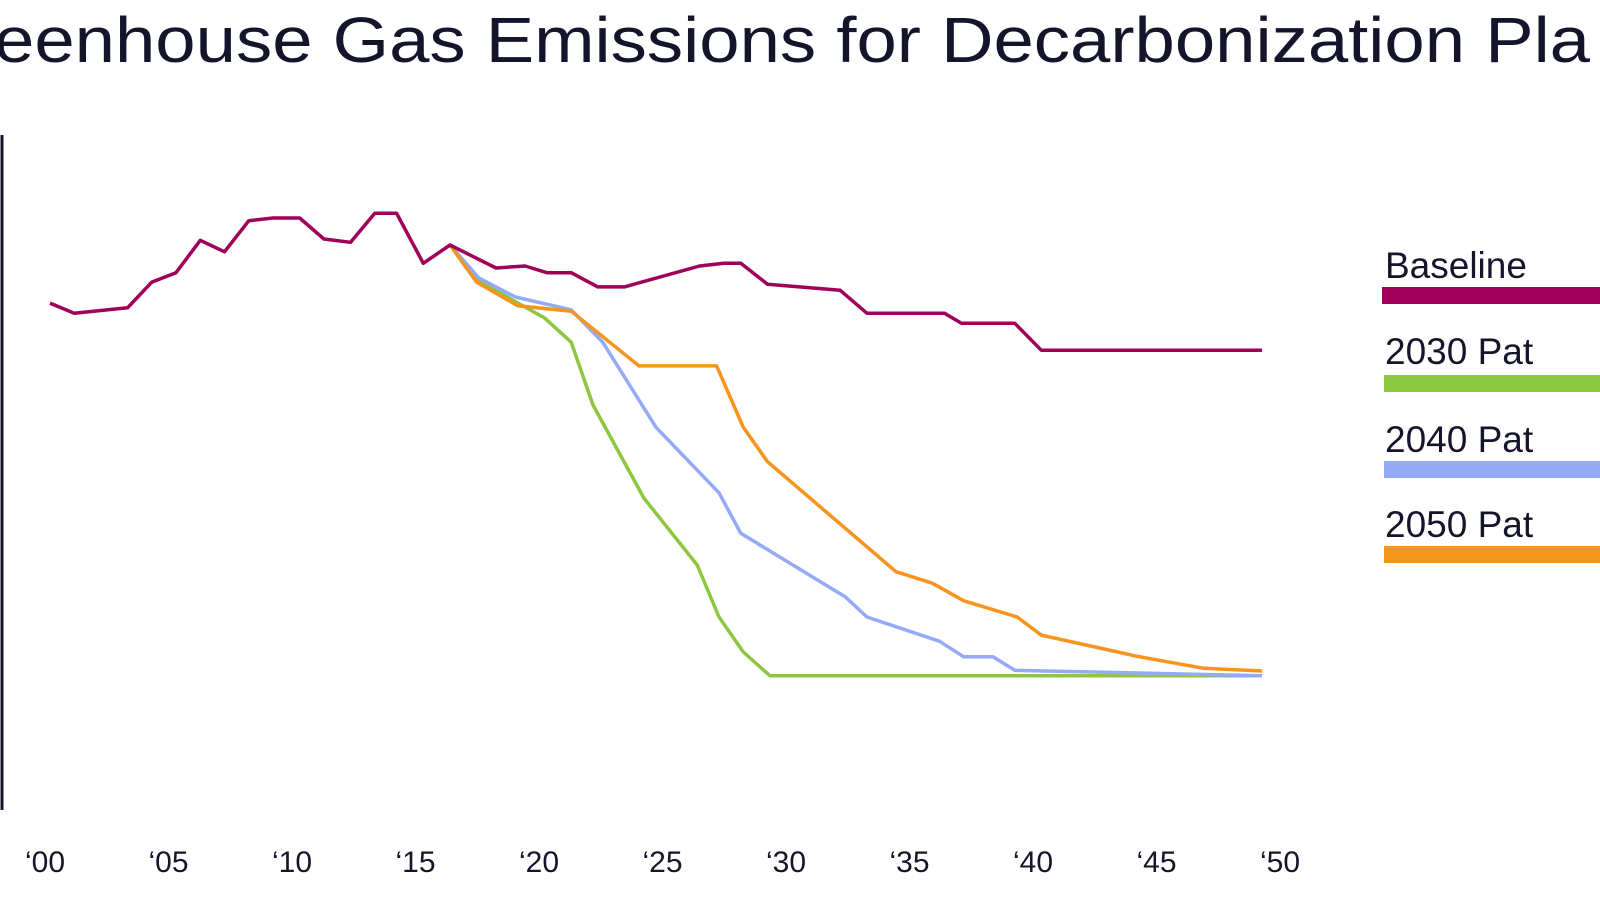  I want to click on x-tick-label: ‘30, so click(786, 862).